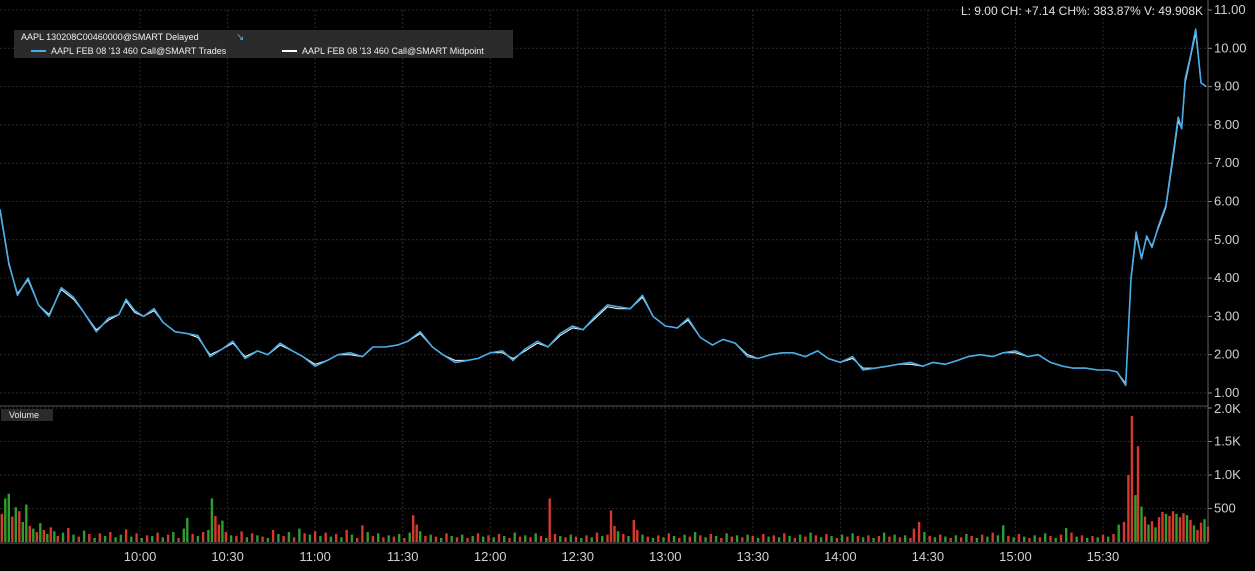 This screenshot has height=571, width=1255. What do you see at coordinates (128, 51) in the screenshot?
I see `legend-item-trades: AAPL FEB 08 '13 460 Call@SMART Trades` at bounding box center [128, 51].